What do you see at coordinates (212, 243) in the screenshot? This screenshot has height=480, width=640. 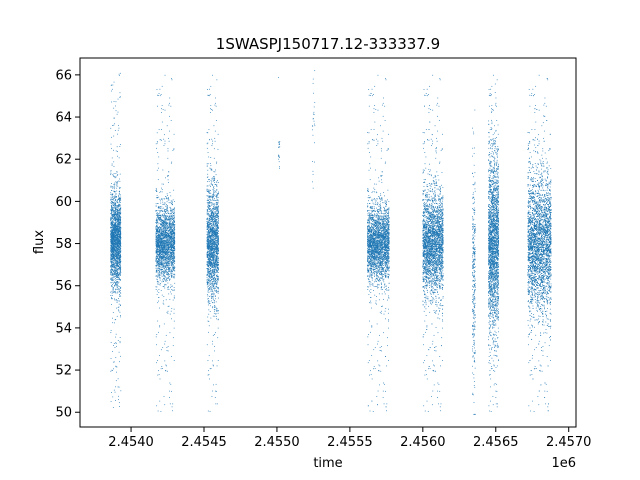 I see `series-segment` at bounding box center [212, 243].